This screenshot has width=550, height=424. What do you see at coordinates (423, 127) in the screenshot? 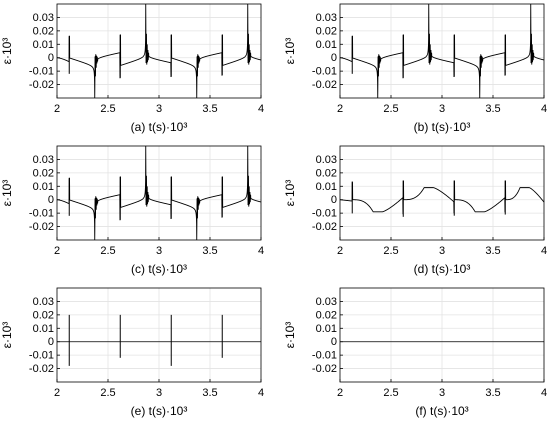
I see `panel-label: (b)` at bounding box center [423, 127].